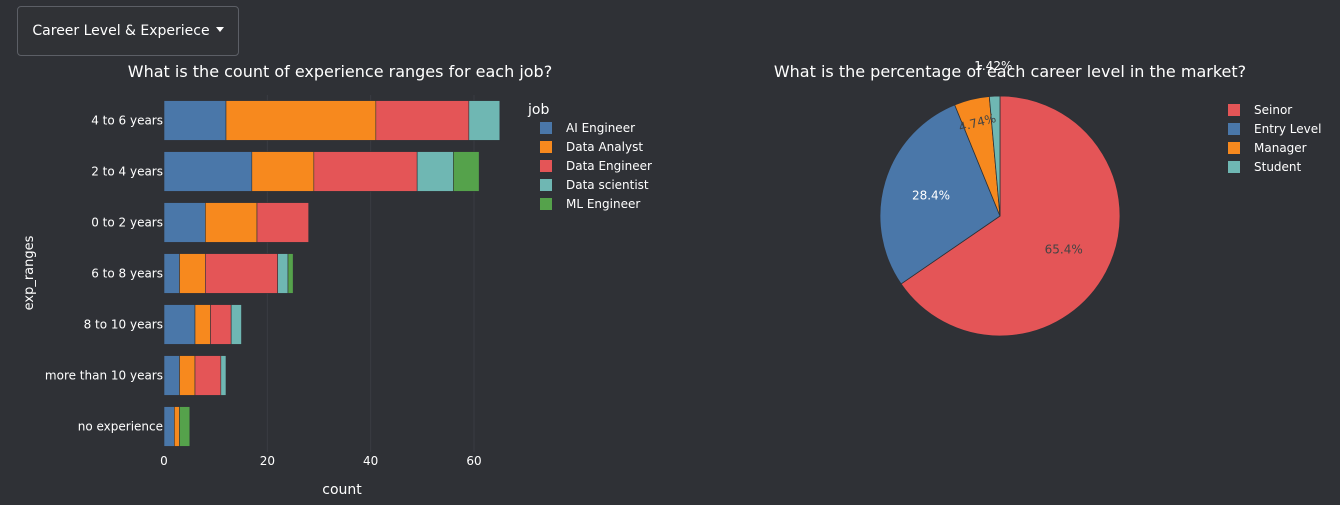  What do you see at coordinates (123, 325) in the screenshot?
I see `category-label: 8 to 10 years` at bounding box center [123, 325].